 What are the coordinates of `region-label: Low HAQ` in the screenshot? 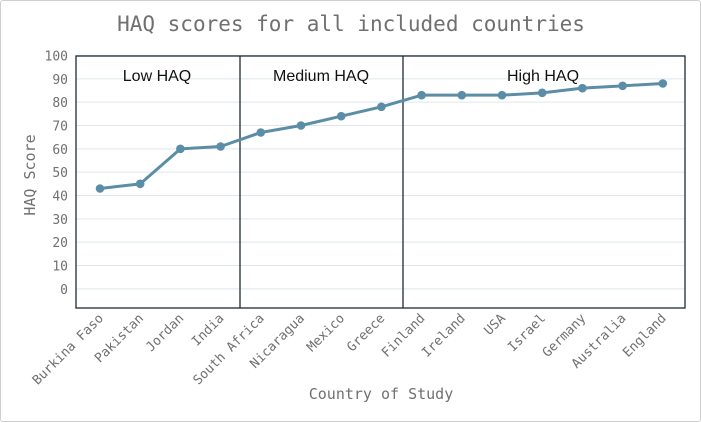 It's located at (157, 76).